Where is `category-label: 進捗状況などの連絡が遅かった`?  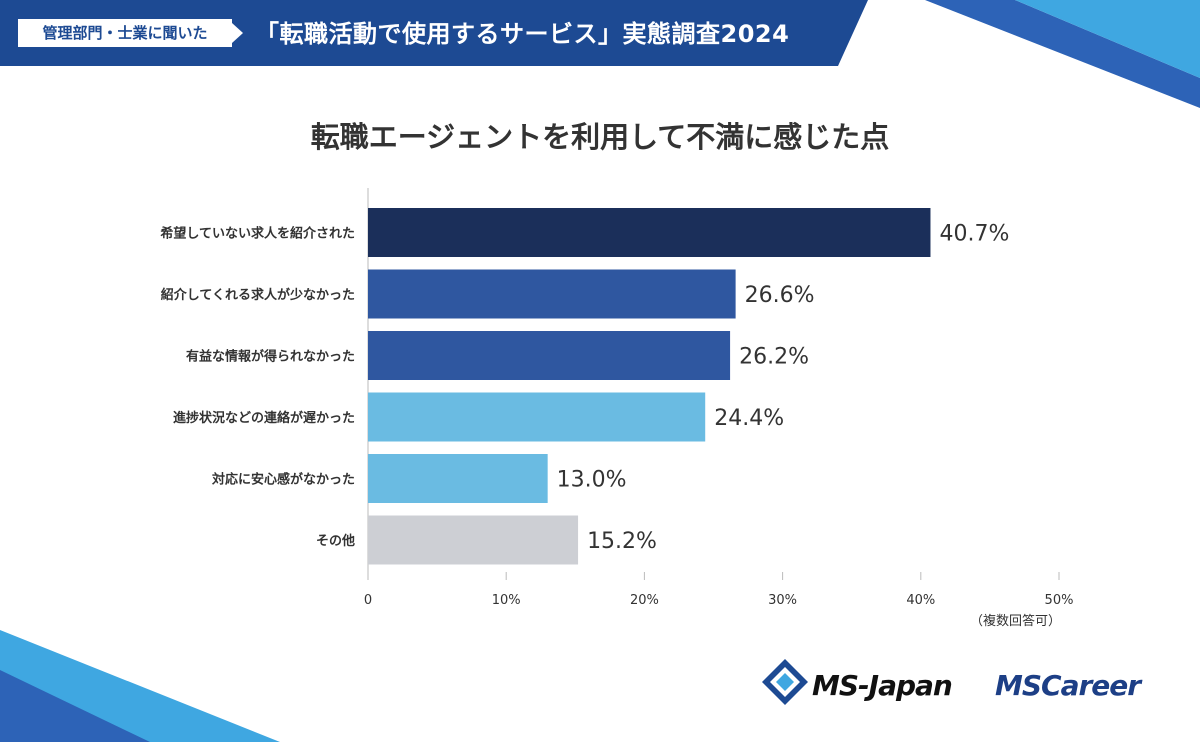 category-label: 進捗状況などの連絡が遅かった is located at coordinates (264, 418).